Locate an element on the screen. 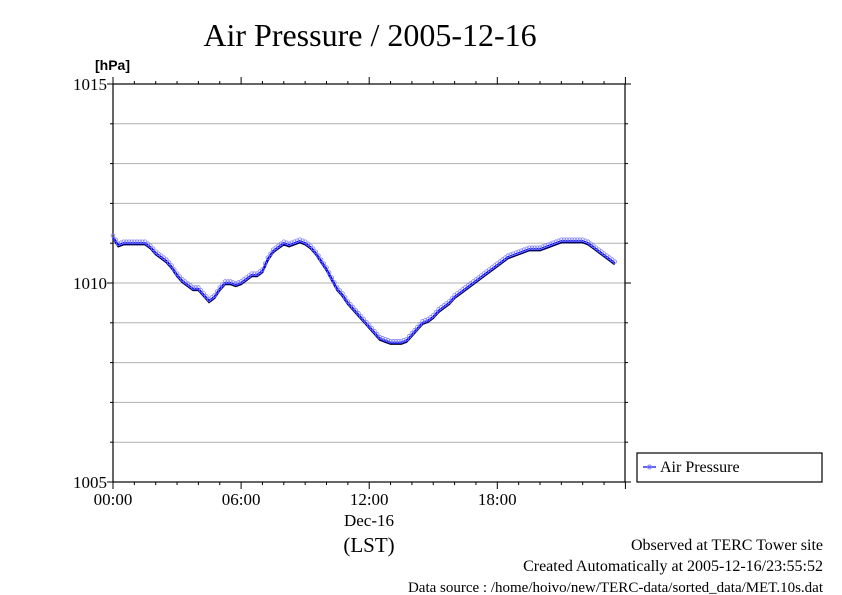 The image size is (842, 595). x-date-label: Dec-16 is located at coordinates (369, 520).